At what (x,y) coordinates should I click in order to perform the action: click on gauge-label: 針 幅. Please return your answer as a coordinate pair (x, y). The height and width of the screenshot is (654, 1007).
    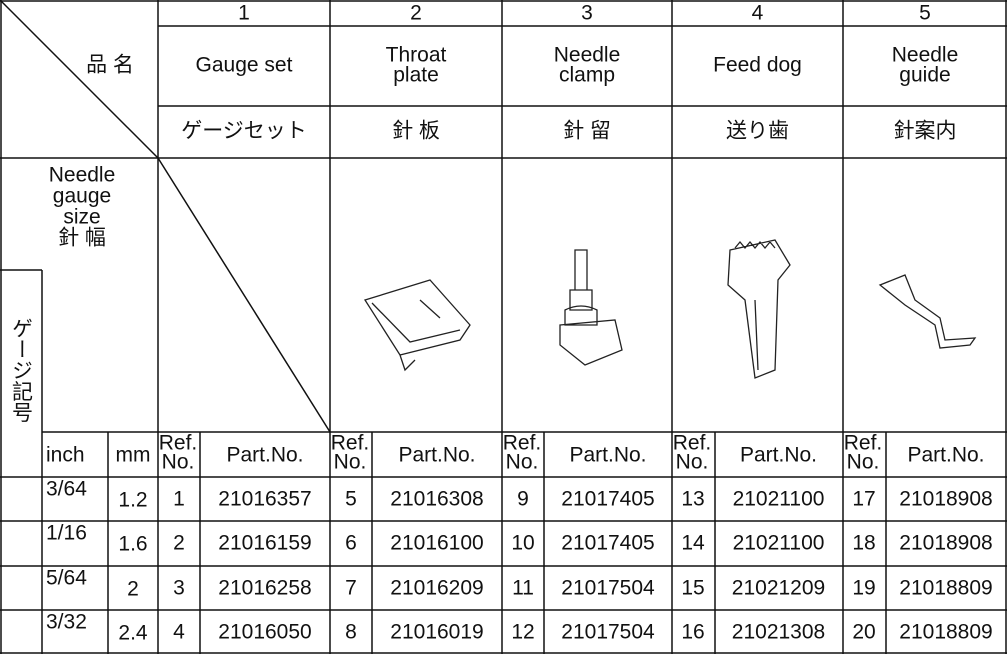
    Looking at the image, I should click on (82, 238).